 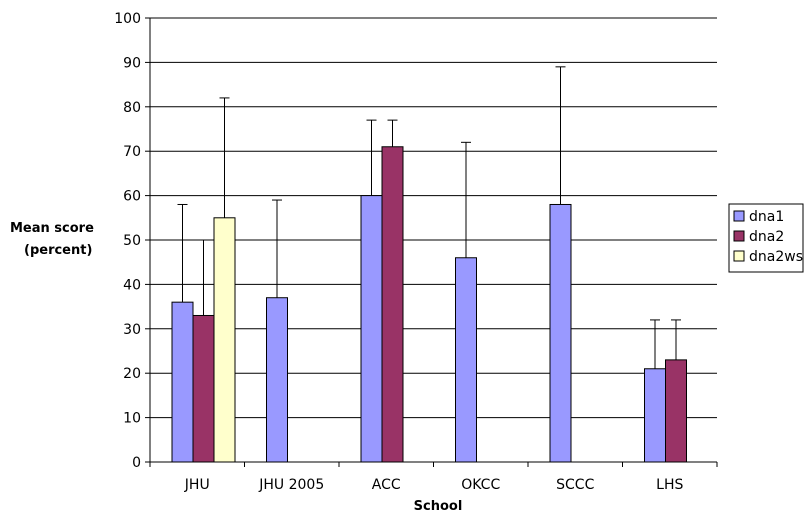 I want to click on y-tick-label: 40, so click(x=132, y=285).